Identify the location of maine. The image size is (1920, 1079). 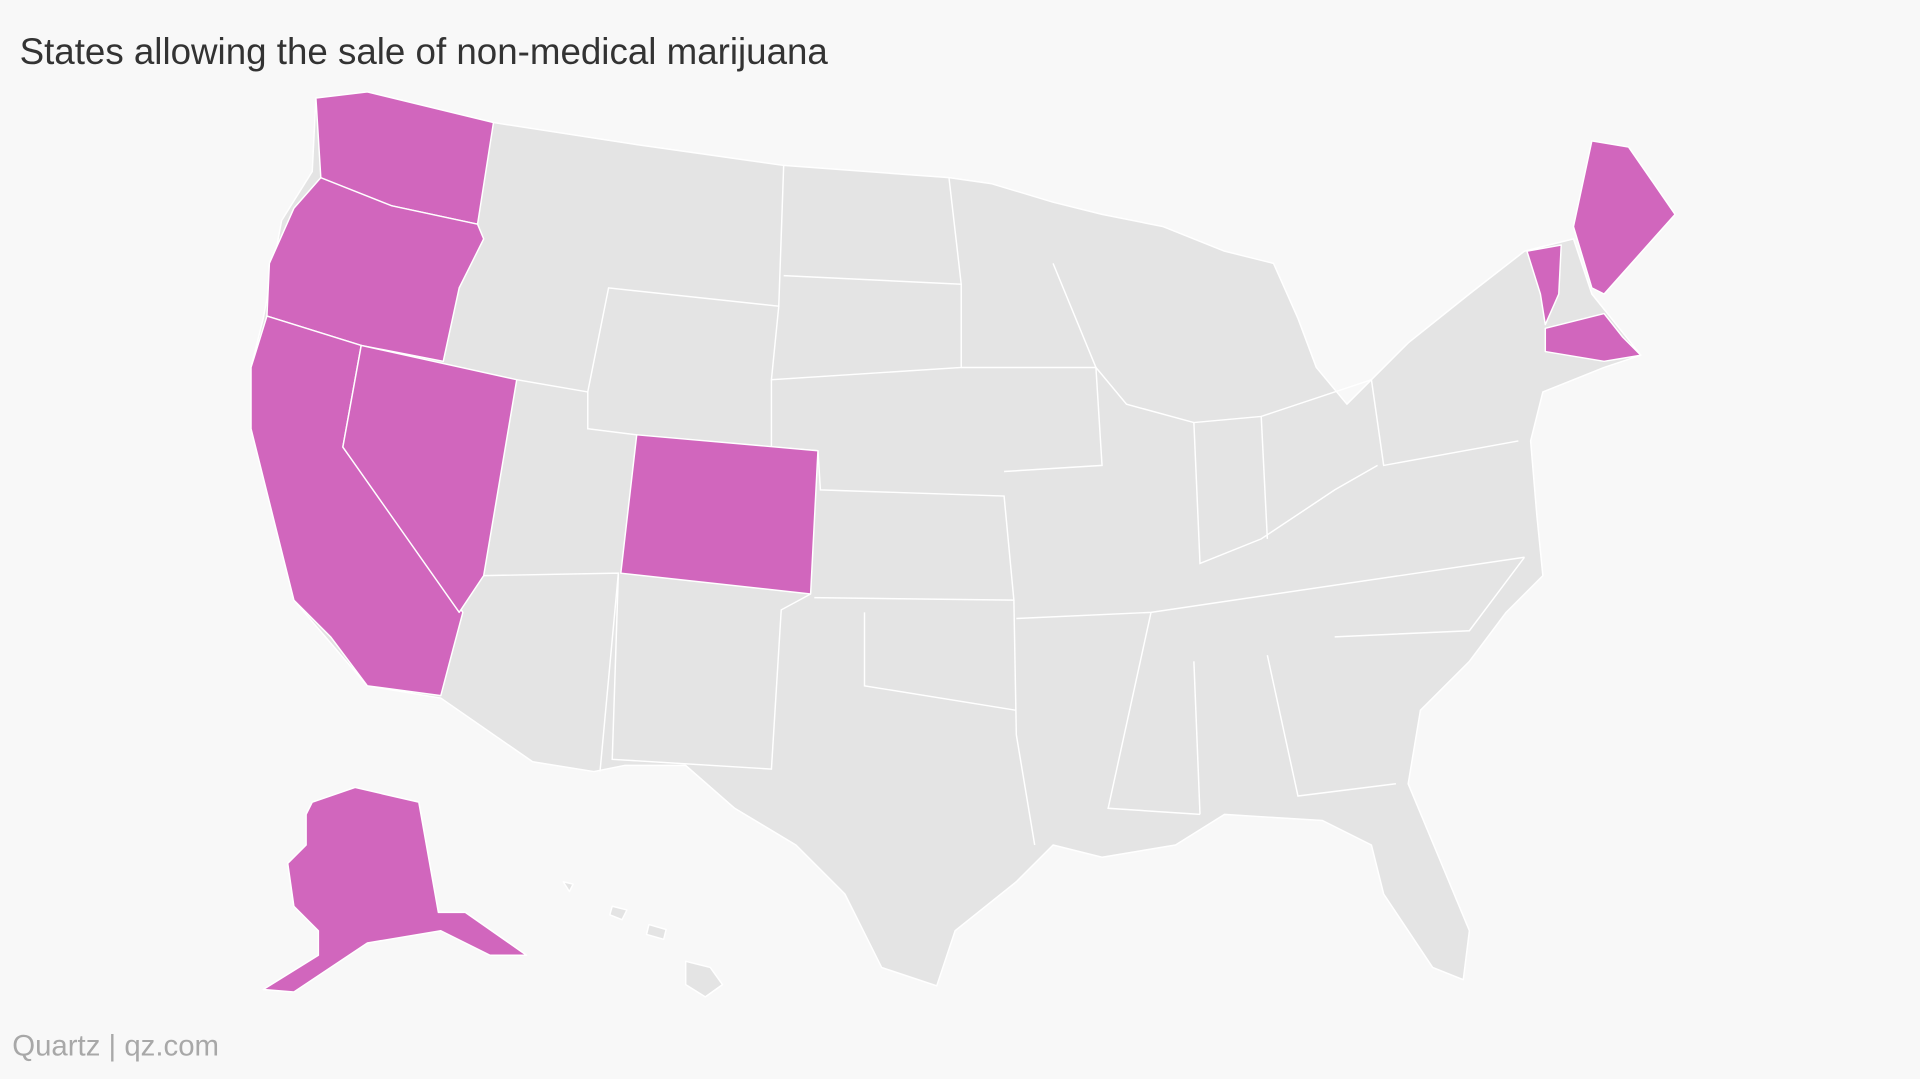
(1624, 217).